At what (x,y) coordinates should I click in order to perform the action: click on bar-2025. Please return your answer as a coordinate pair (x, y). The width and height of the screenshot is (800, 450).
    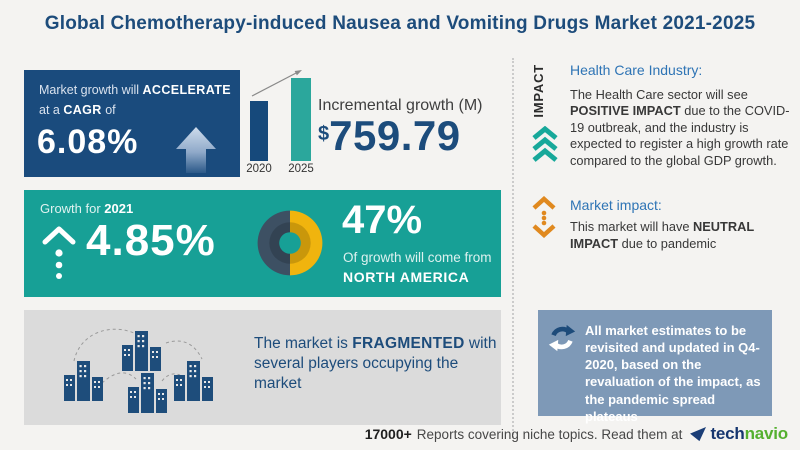
    Looking at the image, I should click on (301, 119).